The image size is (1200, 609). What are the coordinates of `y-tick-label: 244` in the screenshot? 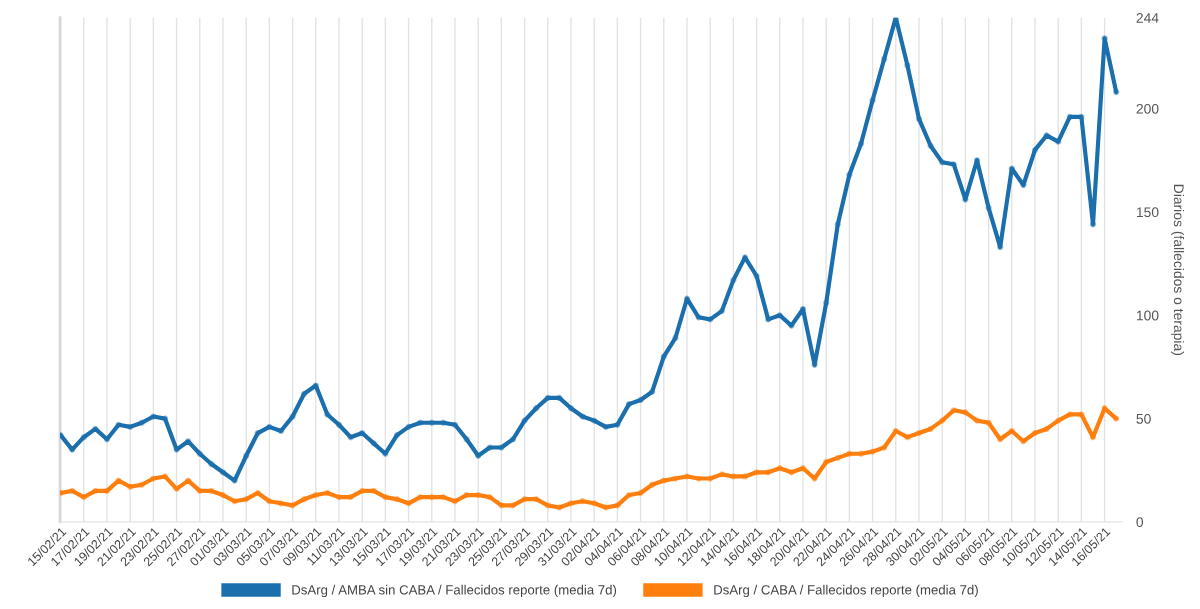 It's located at (1147, 18).